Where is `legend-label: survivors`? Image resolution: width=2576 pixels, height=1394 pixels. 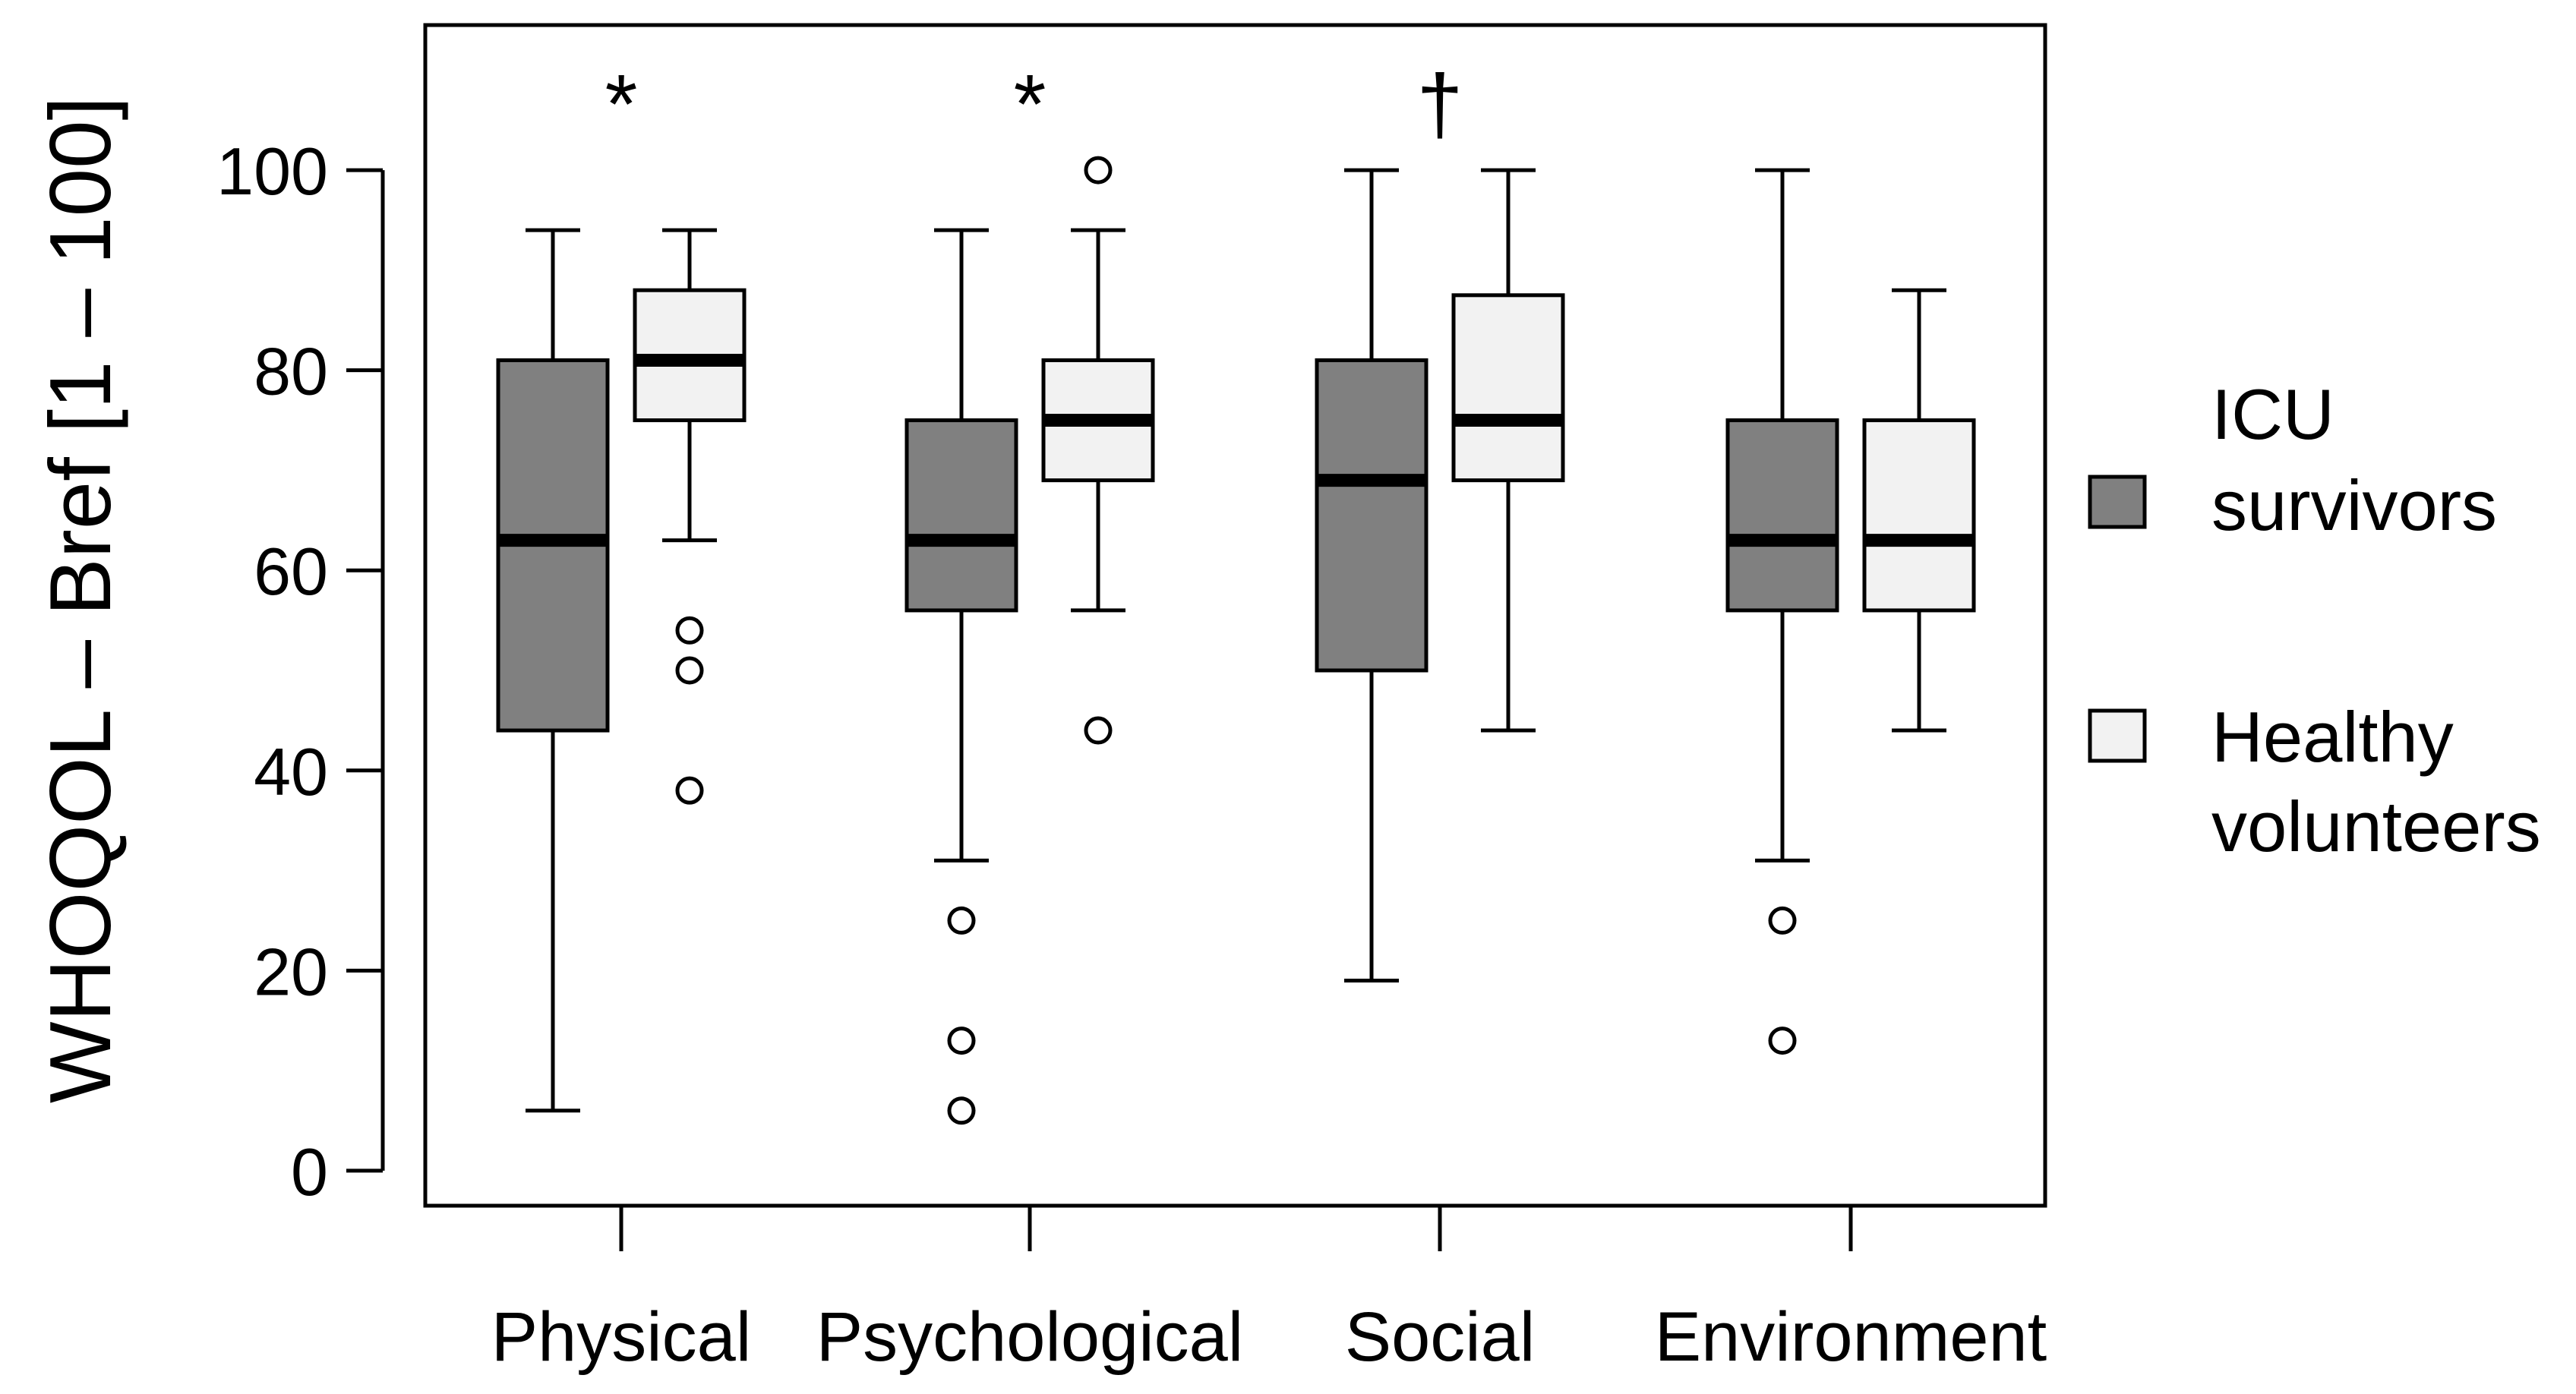 legend-label: survivors is located at coordinates (2354, 505).